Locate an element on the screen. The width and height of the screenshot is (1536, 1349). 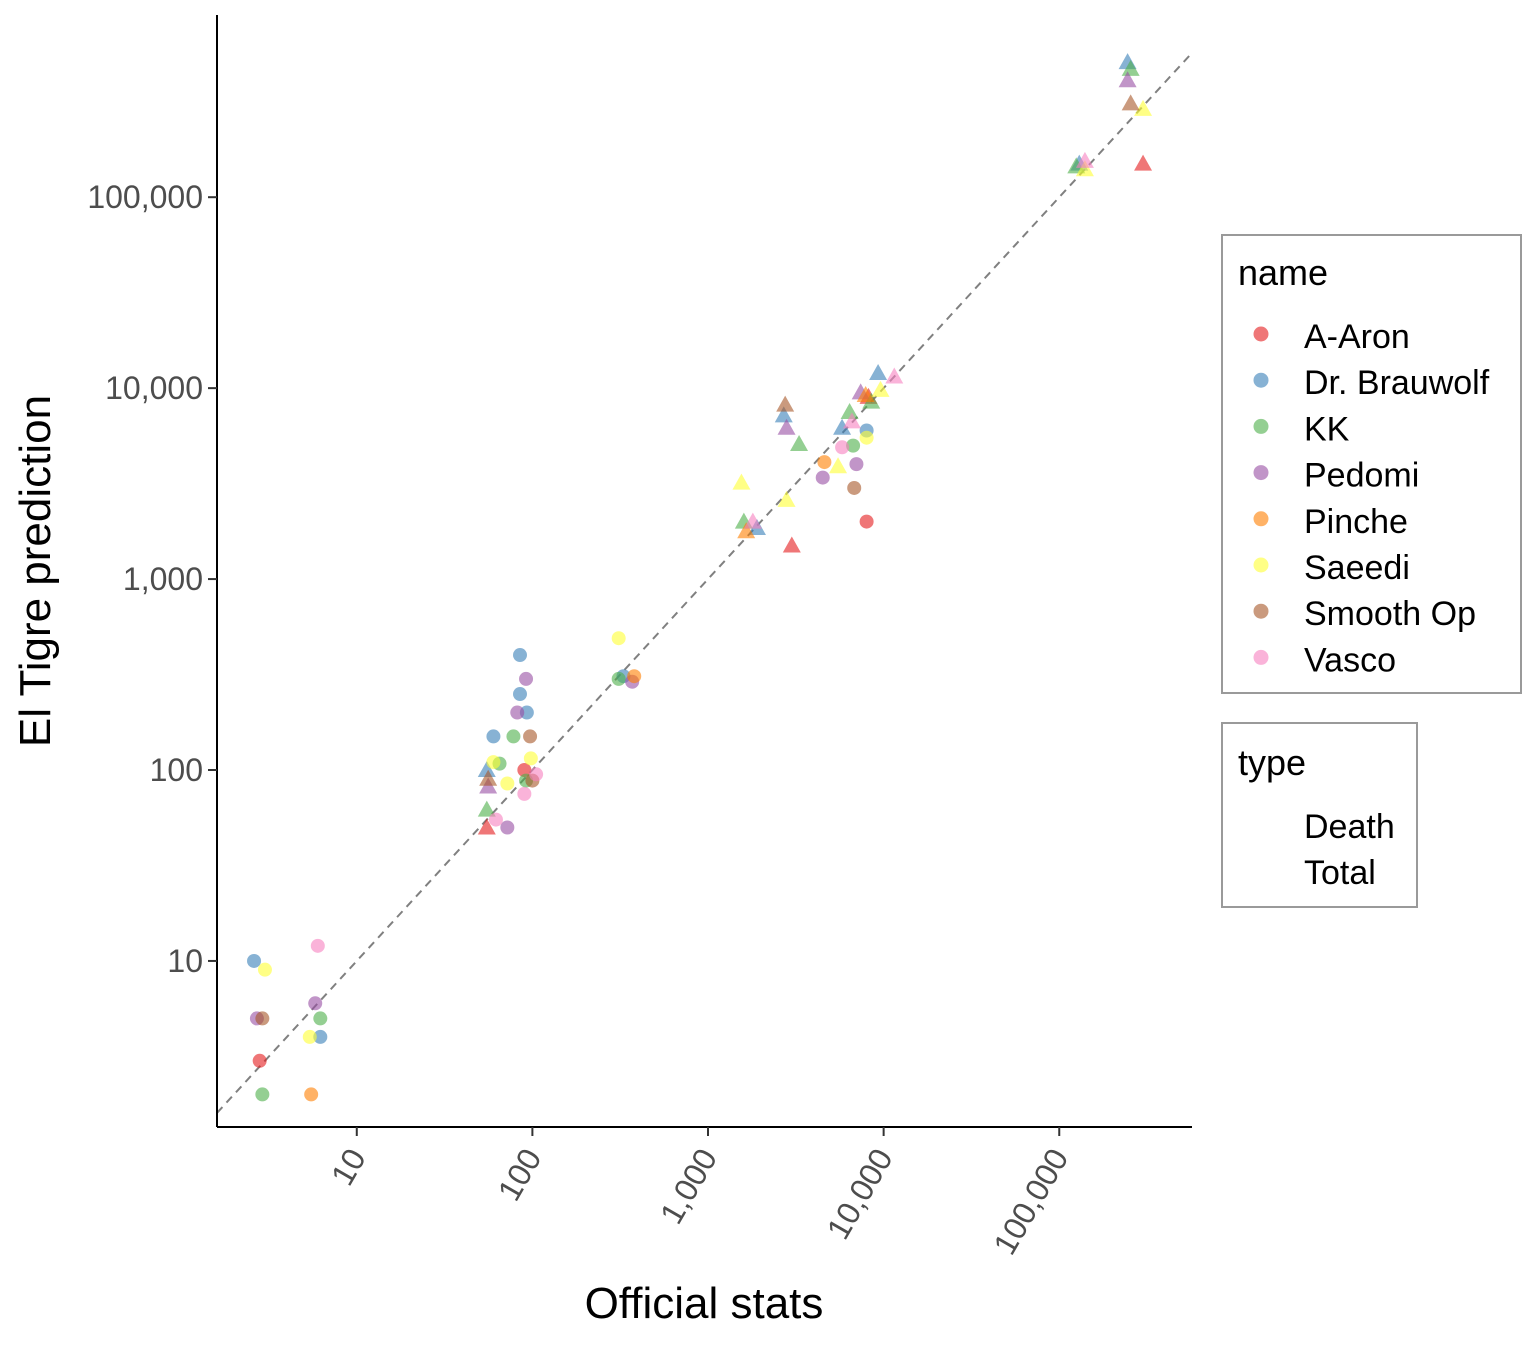
y-ticks-layer: 10 100 1,000 10,000 100,000 is located at coordinates (152, 579).